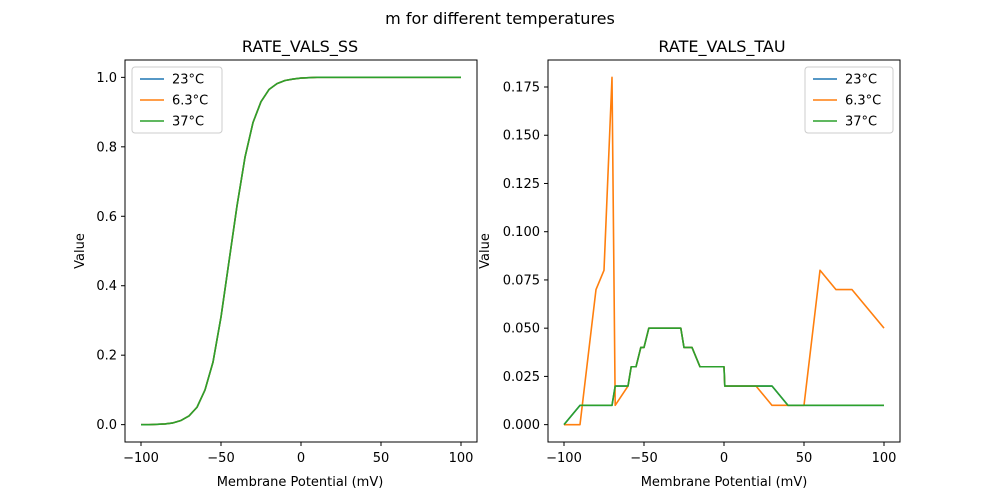 The image size is (1000, 500). What do you see at coordinates (564, 458) in the screenshot?
I see `chart-tau-xtick-label: −100` at bounding box center [564, 458].